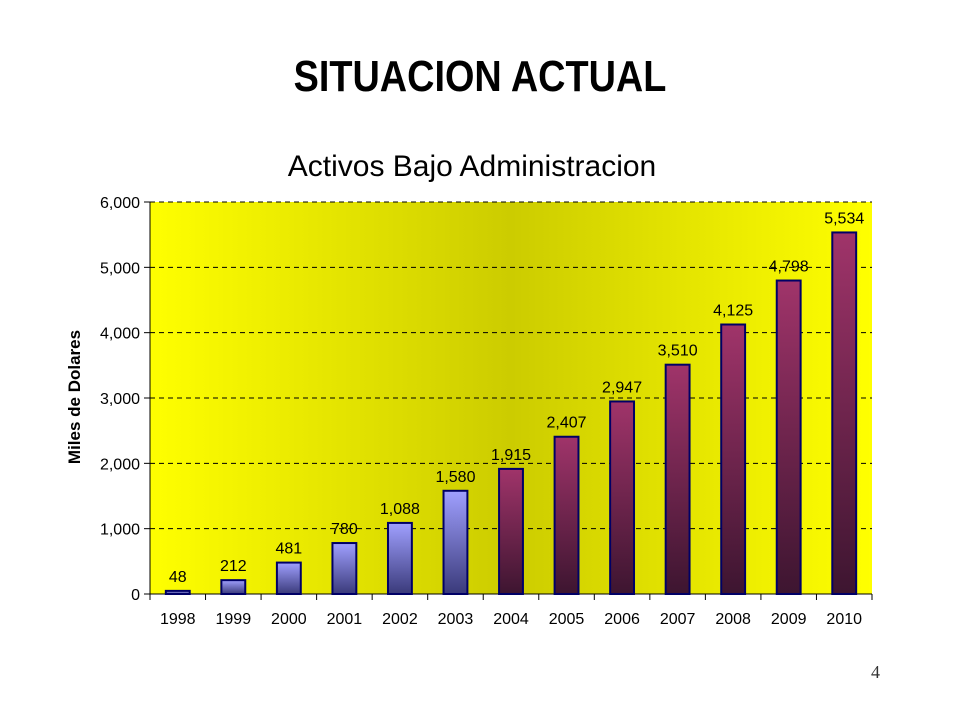 The image size is (960, 720). Describe the element at coordinates (622, 619) in the screenshot. I see `x-tick-label-2006: 2006` at that location.